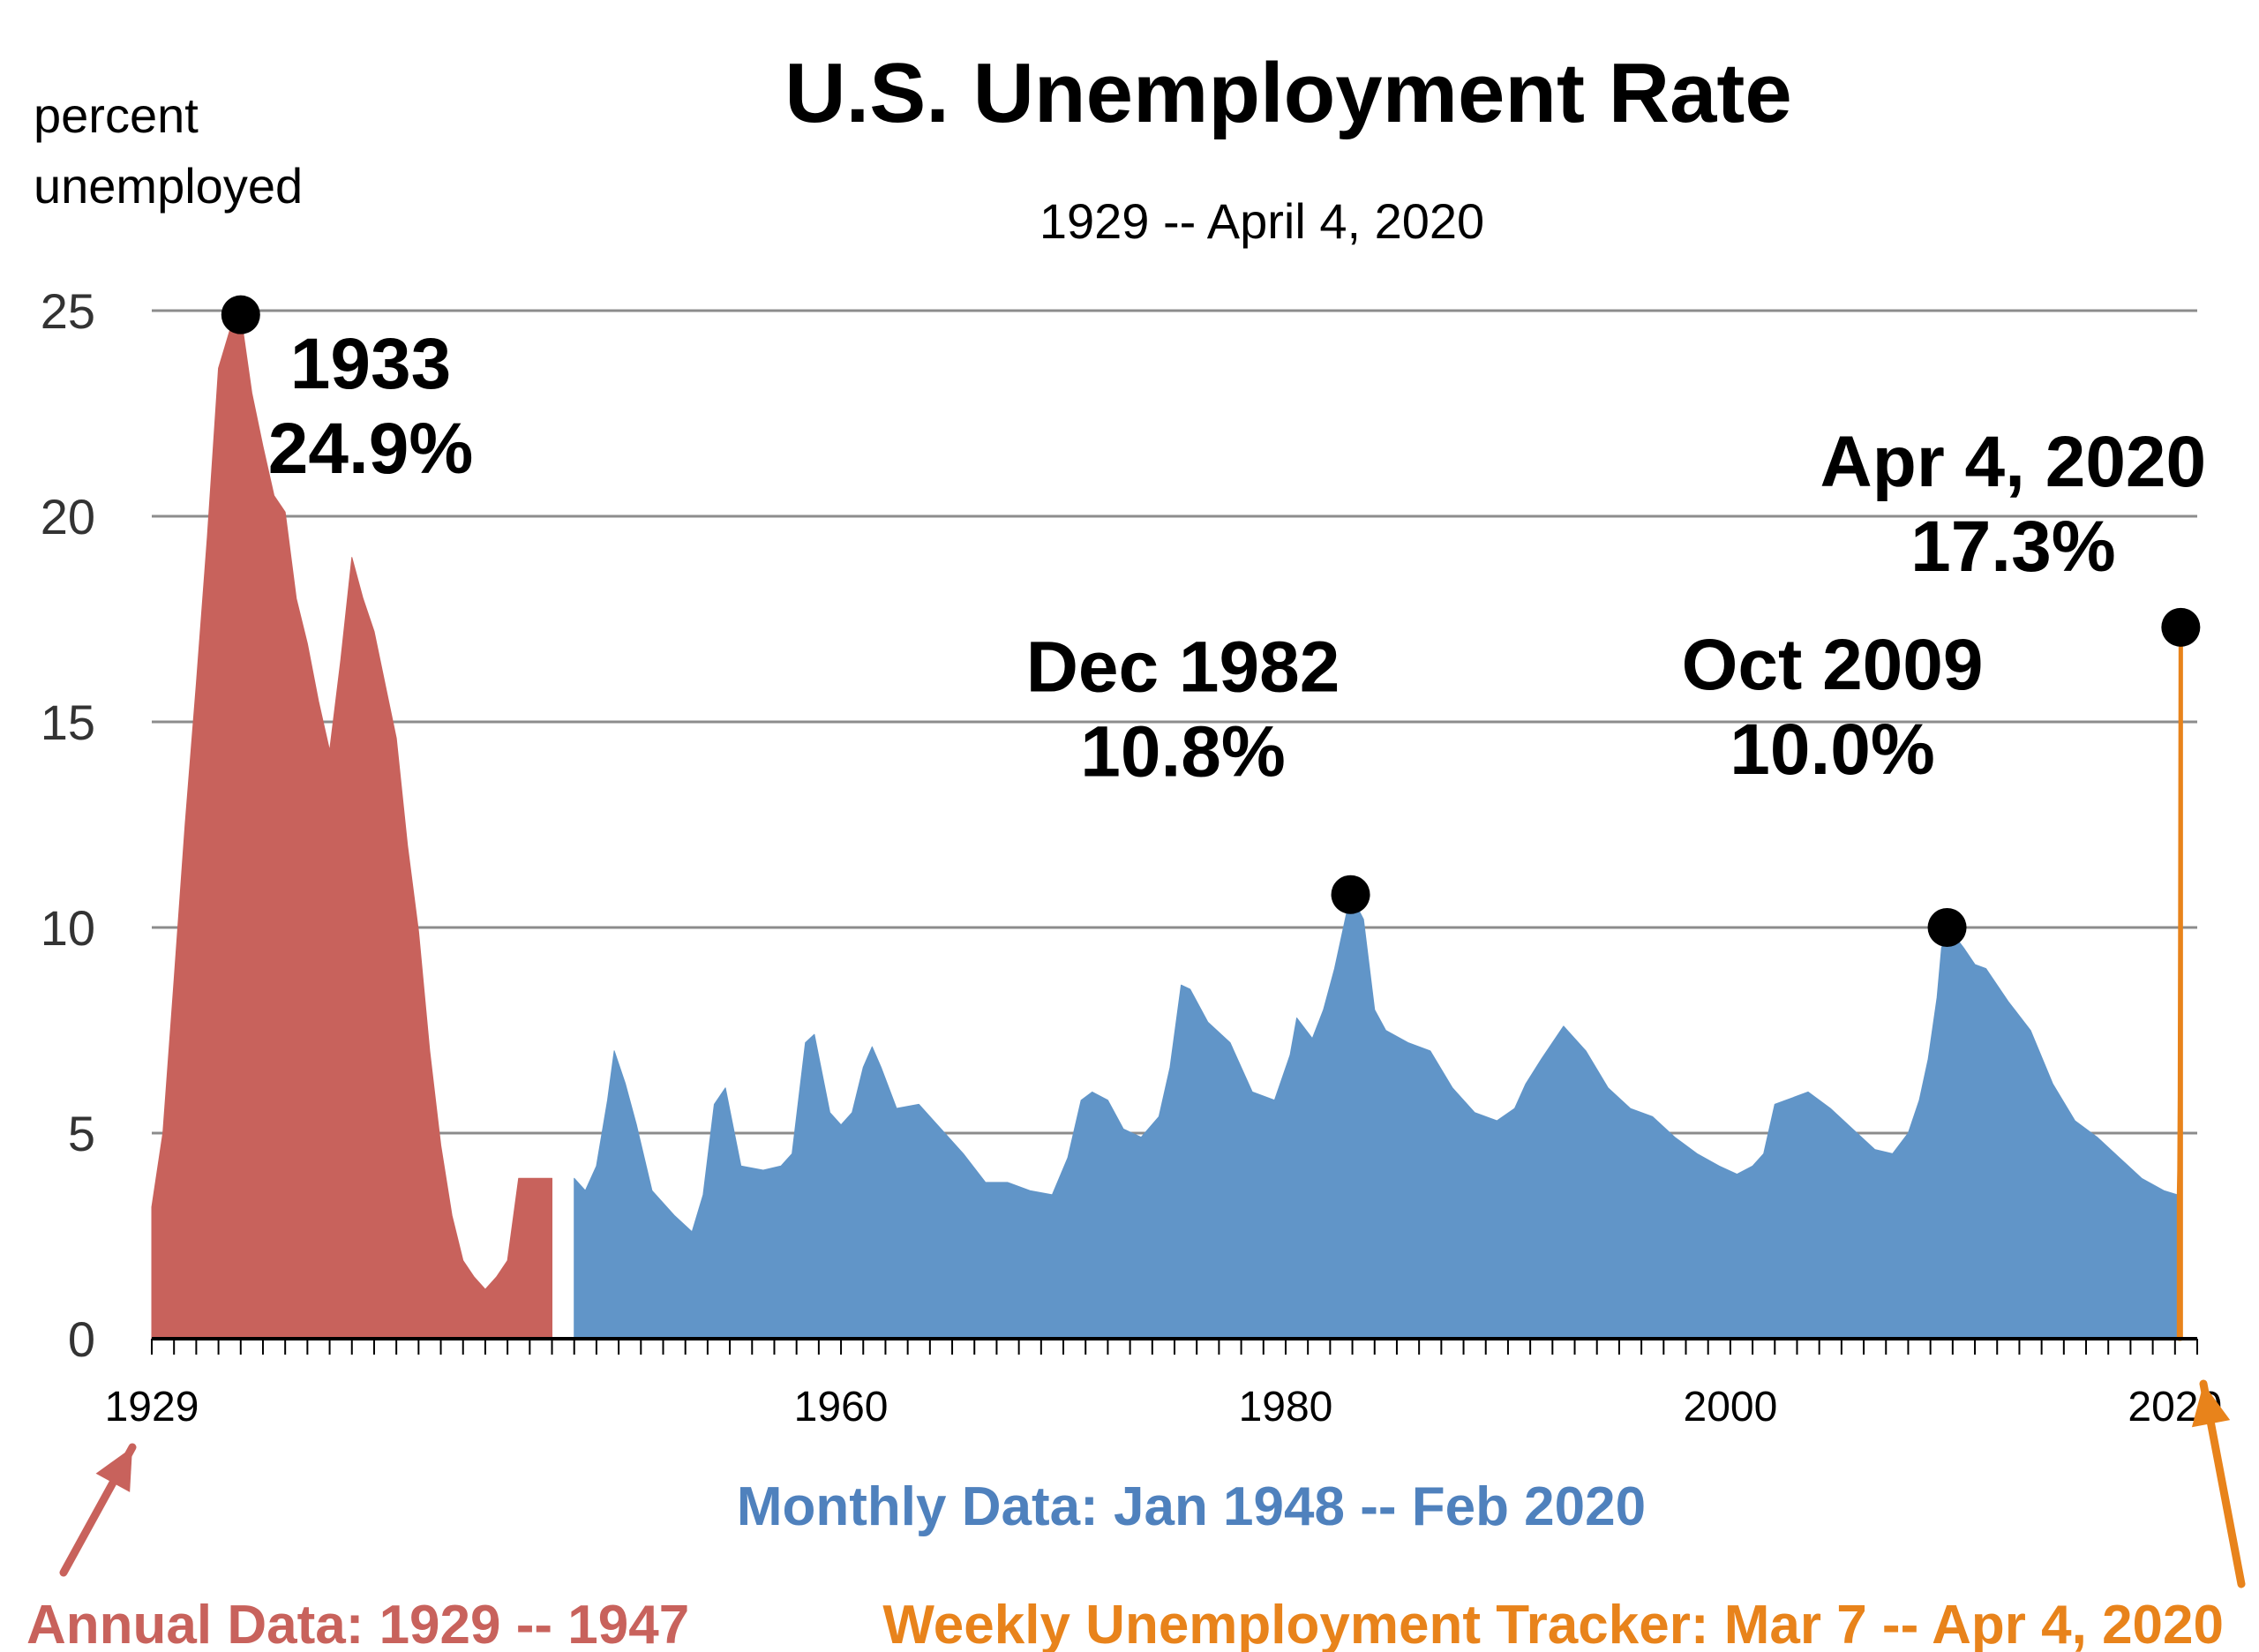 This screenshot has height=1652, width=2259. What do you see at coordinates (1832, 750) in the screenshot?
I see `peak-annotation-line: 10.0%` at bounding box center [1832, 750].